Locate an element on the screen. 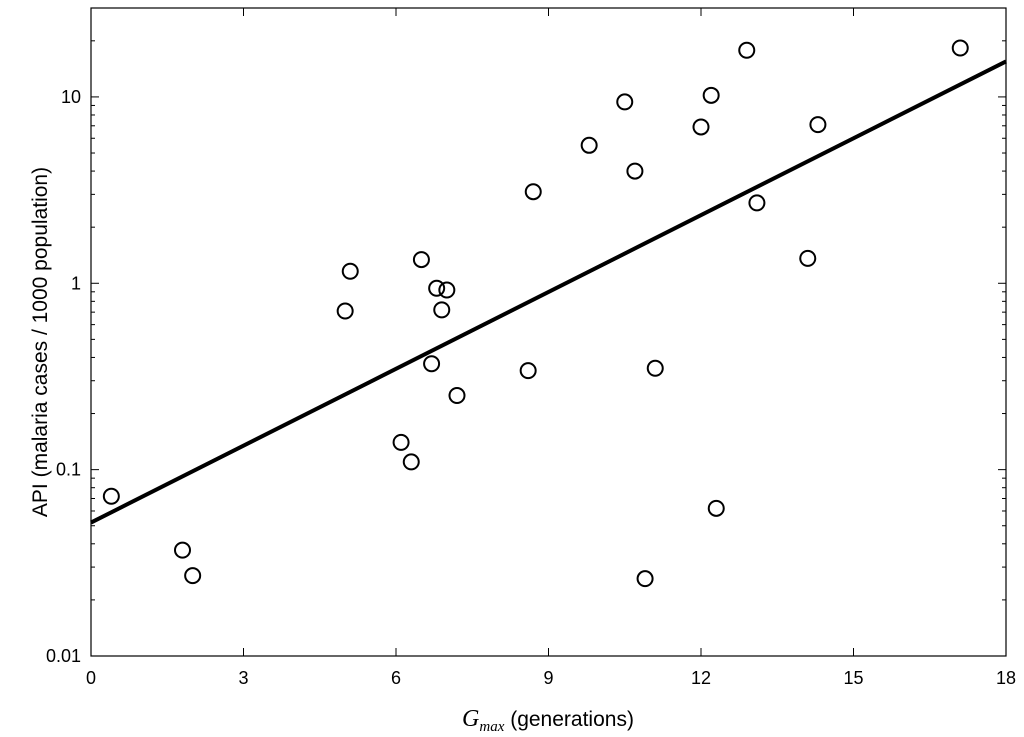 Image resolution: width=1024 pixels, height=737 pixels. x-tick-label: 0 is located at coordinates (91, 678).